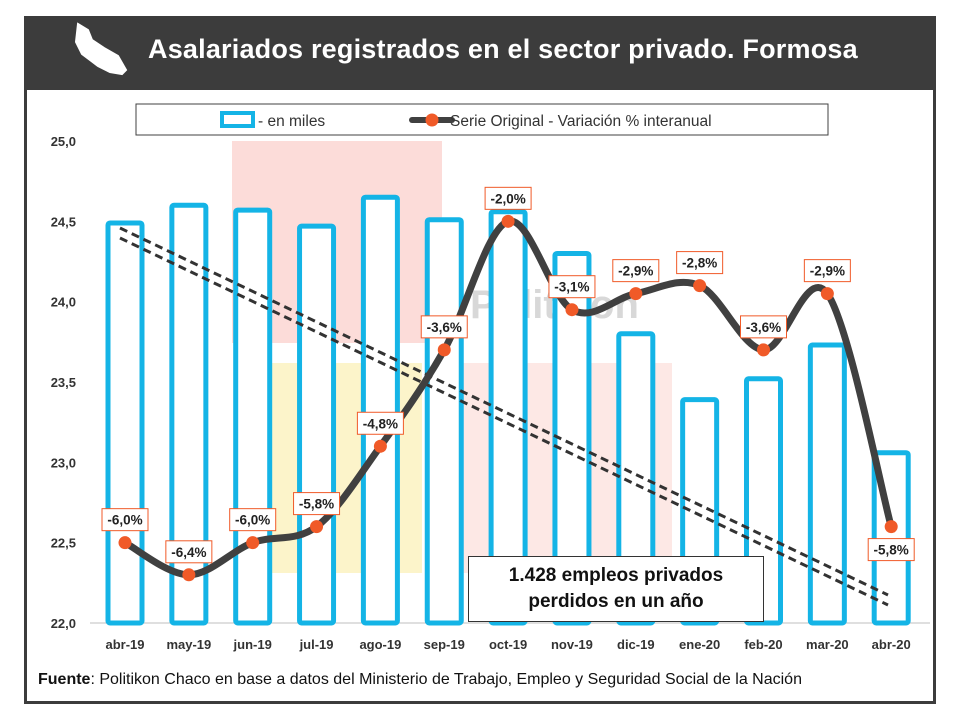 This screenshot has height=720, width=960. What do you see at coordinates (63, 382) in the screenshot?
I see `y-tick-label: 23,5` at bounding box center [63, 382].